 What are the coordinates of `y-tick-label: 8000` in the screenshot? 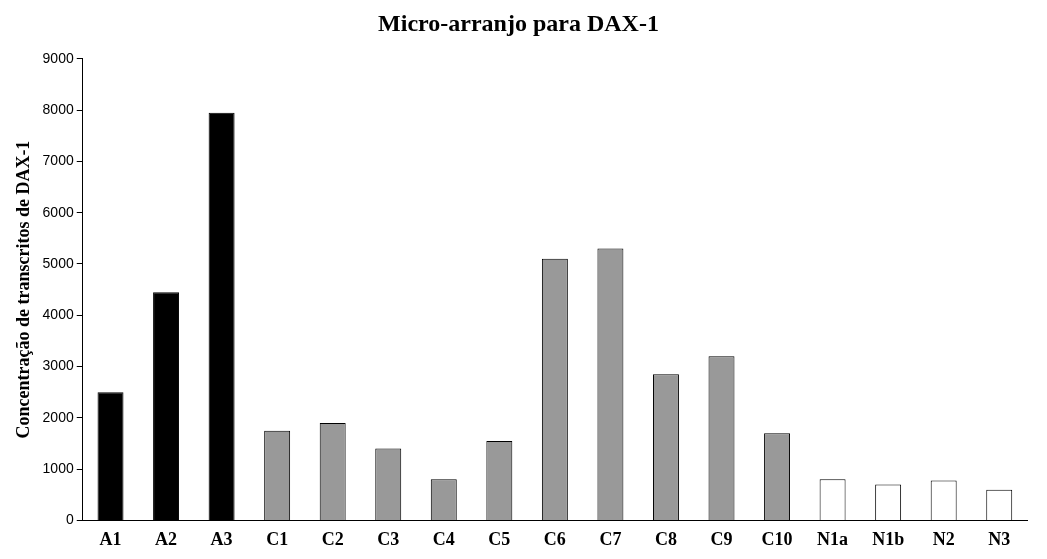 It's located at (58, 108).